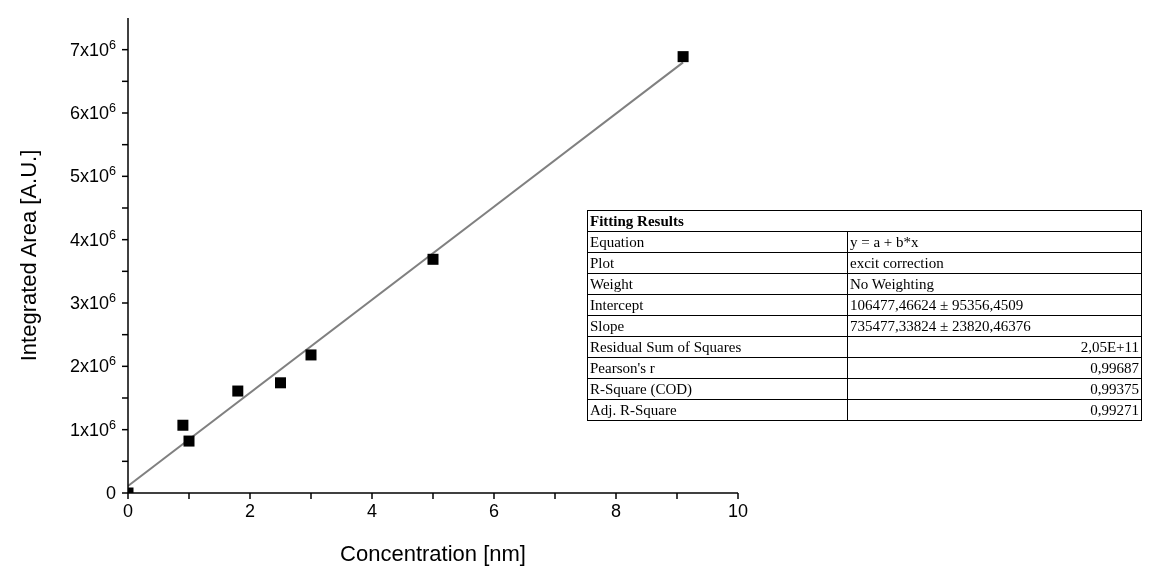 This screenshot has height=581, width=1157. I want to click on annotation: Residual Sum of Squares, so click(717, 347).